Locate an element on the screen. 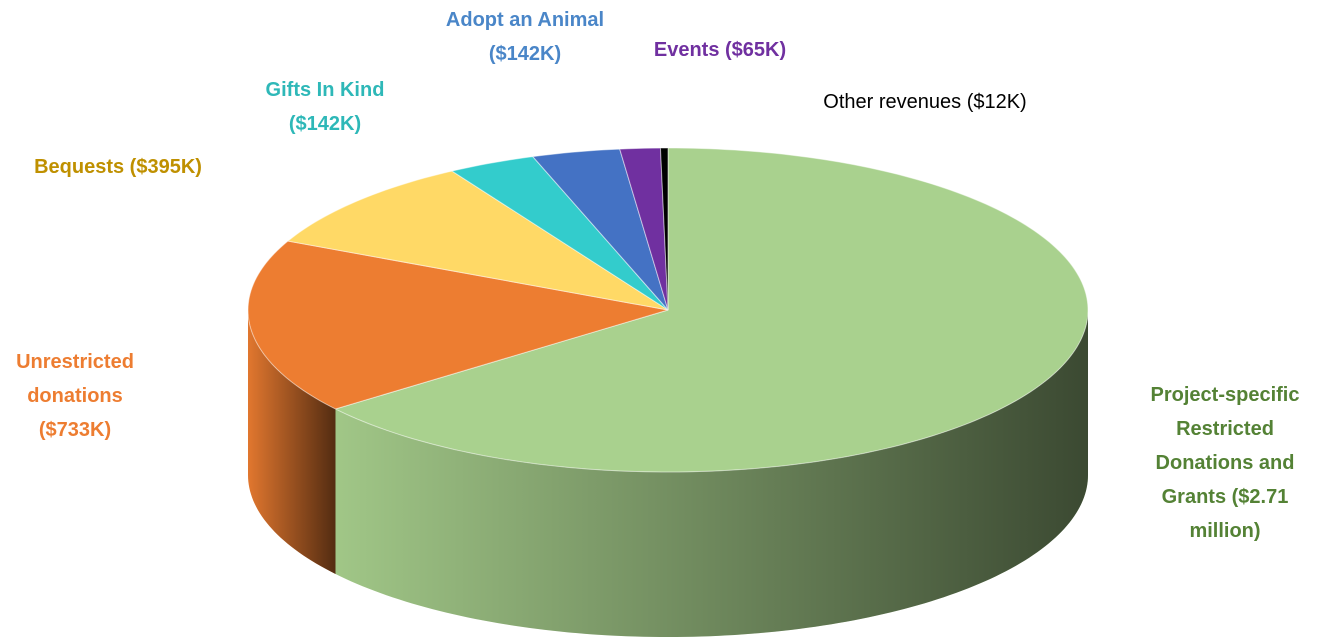  slice-label: Unrestricted donations ($733K) is located at coordinates (75, 396).